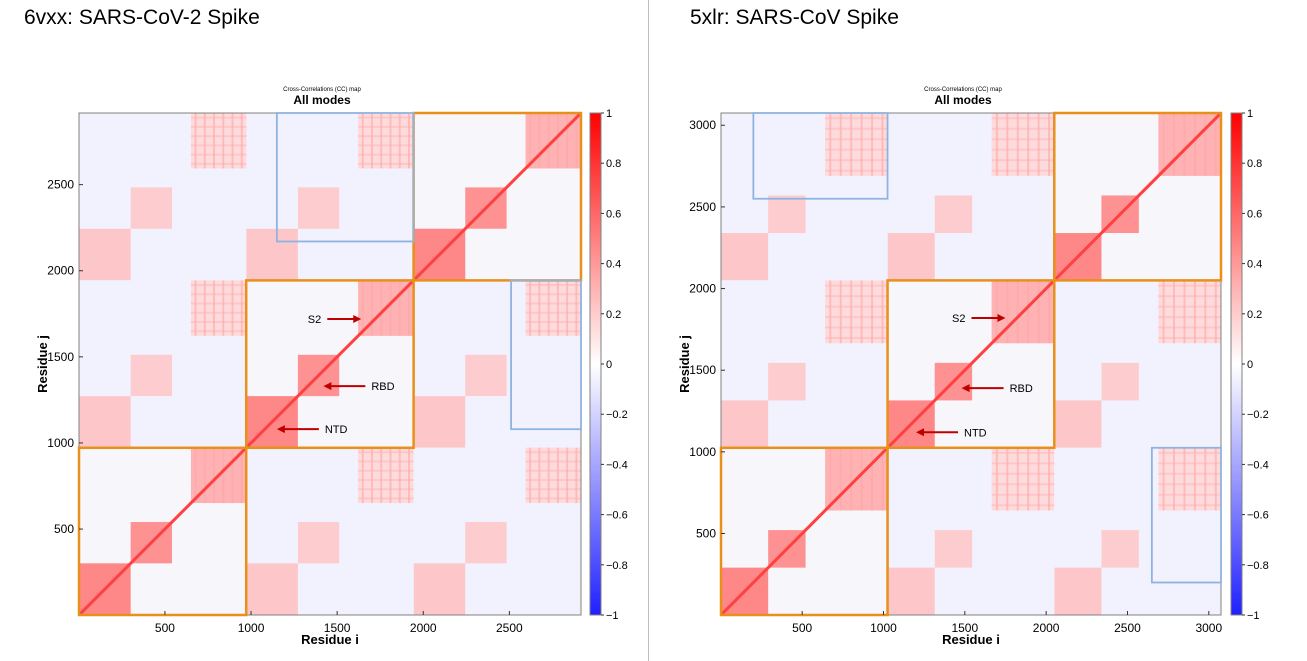 Image resolution: width=1307 pixels, height=661 pixels. I want to click on colorbar-tick-label: −0.8, so click(1258, 566).